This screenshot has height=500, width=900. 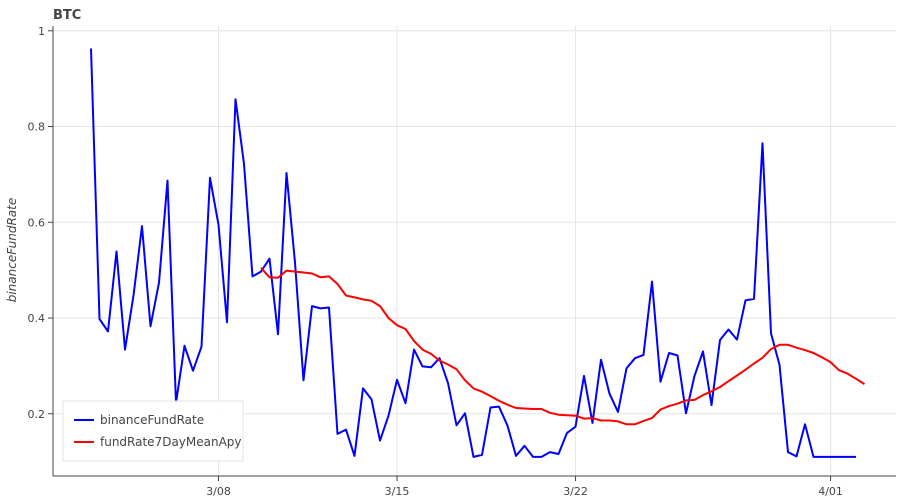 I want to click on legend-label: binanceFundRate, so click(x=152, y=420).